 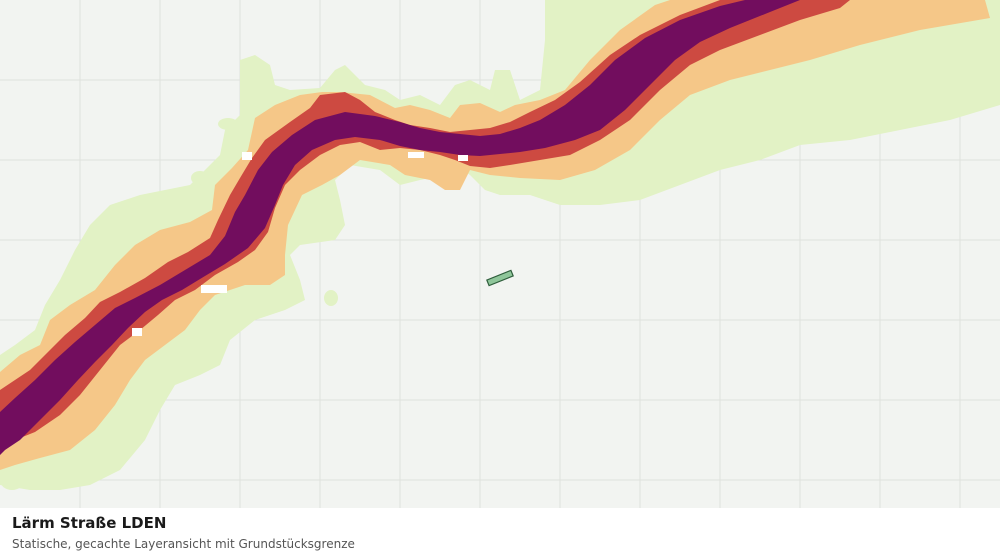 I want to click on parcel-boundary, so click(x=500, y=278).